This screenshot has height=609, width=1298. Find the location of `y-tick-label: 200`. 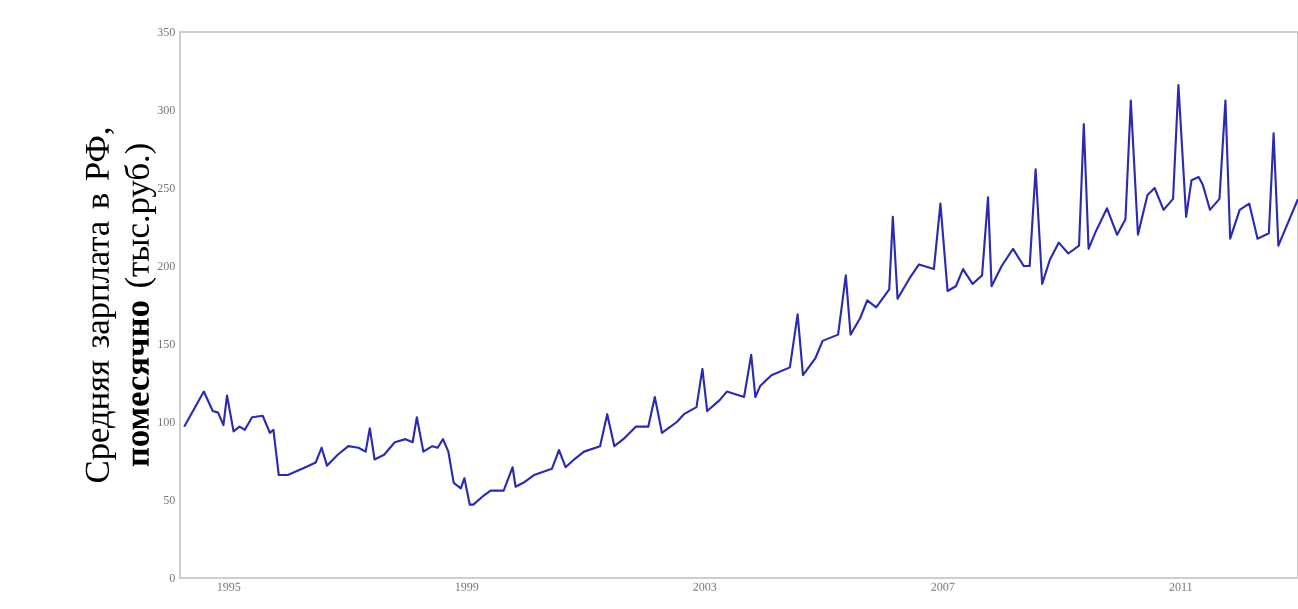

y-tick-label: 200 is located at coordinates (166, 266).